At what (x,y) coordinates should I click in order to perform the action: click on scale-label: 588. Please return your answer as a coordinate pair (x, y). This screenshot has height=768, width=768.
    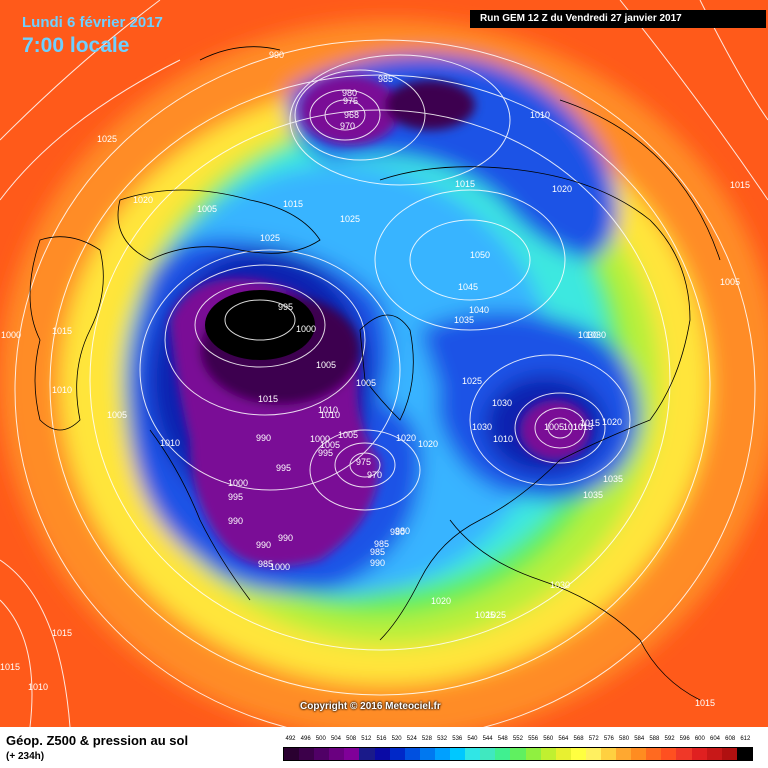
    Looking at the image, I should click on (654, 739).